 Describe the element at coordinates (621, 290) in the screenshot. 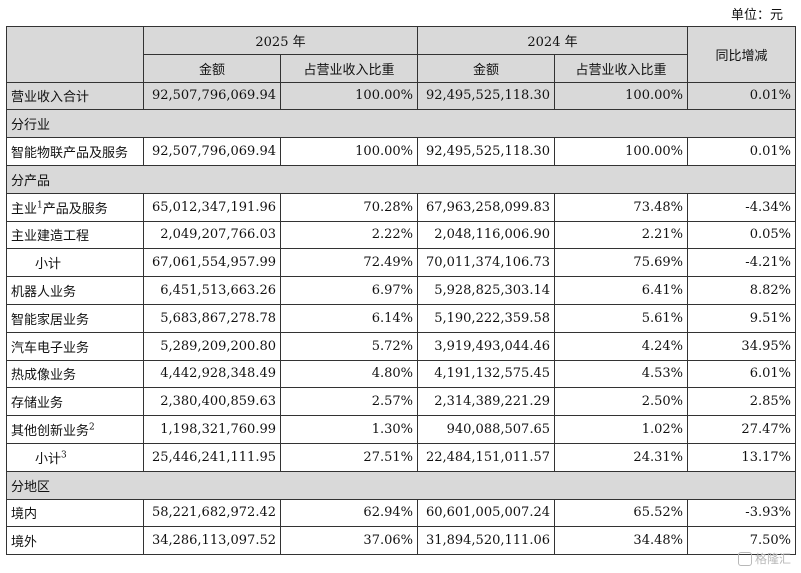

I see `cell-ratio-2024: 6.41%` at that location.